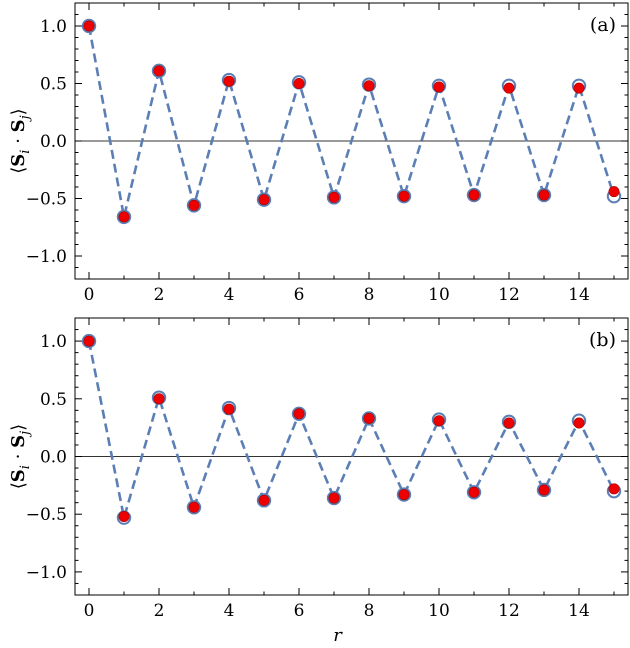  What do you see at coordinates (338, 635) in the screenshot?
I see `x-axis-label: r` at bounding box center [338, 635].